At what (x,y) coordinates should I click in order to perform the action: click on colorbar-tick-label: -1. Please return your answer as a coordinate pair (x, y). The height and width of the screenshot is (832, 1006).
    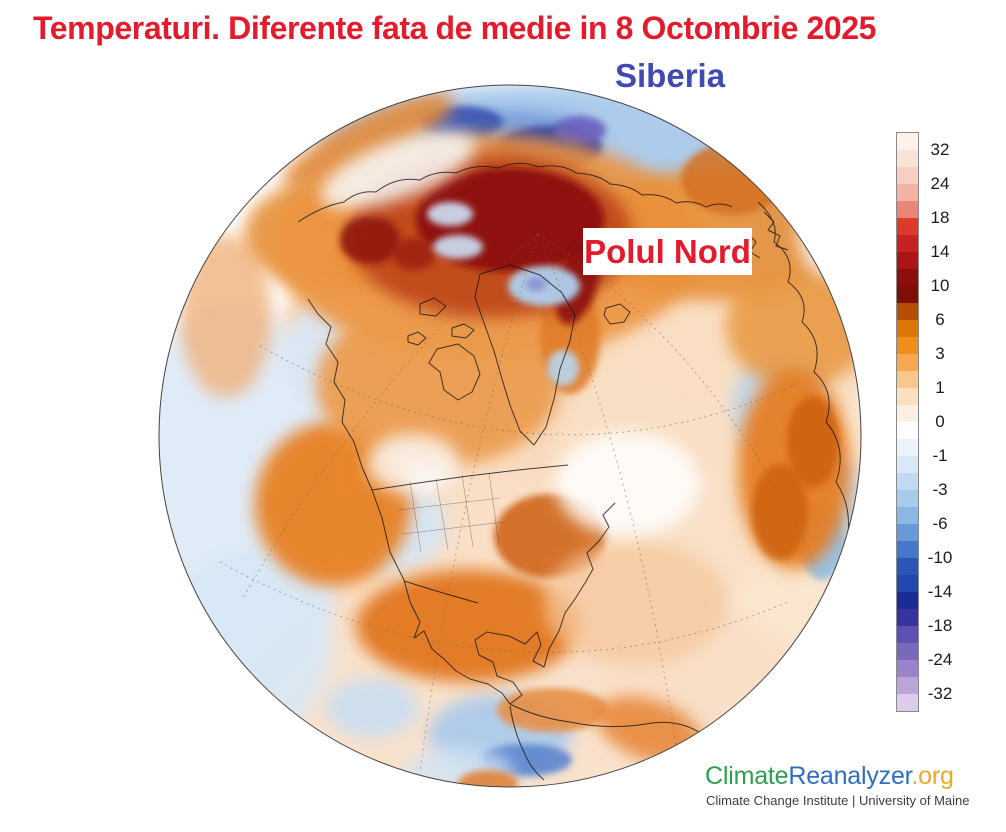
    Looking at the image, I should click on (940, 455).